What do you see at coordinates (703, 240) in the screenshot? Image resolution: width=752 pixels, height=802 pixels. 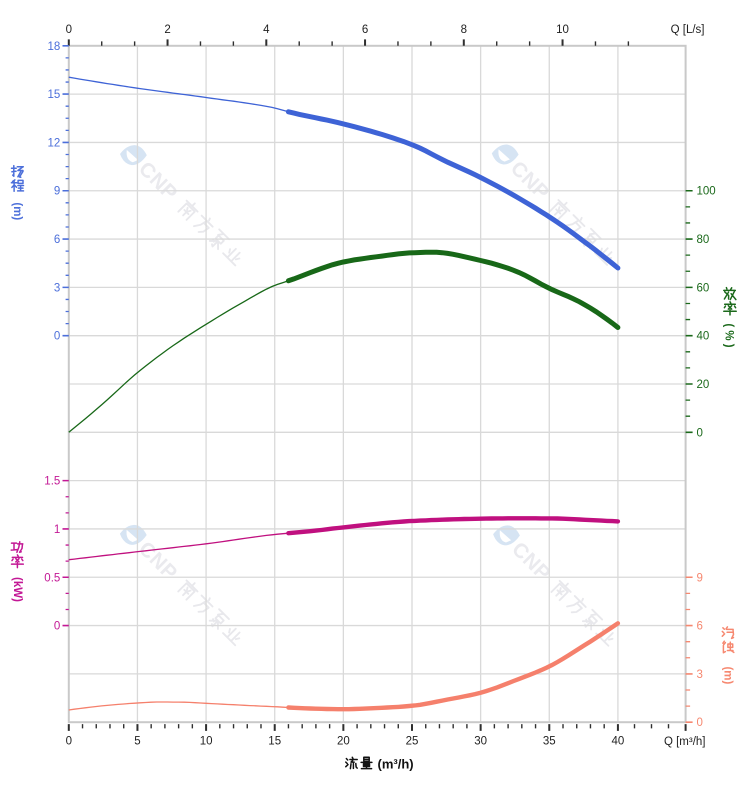 I see `svg-text: 80` at bounding box center [703, 240].